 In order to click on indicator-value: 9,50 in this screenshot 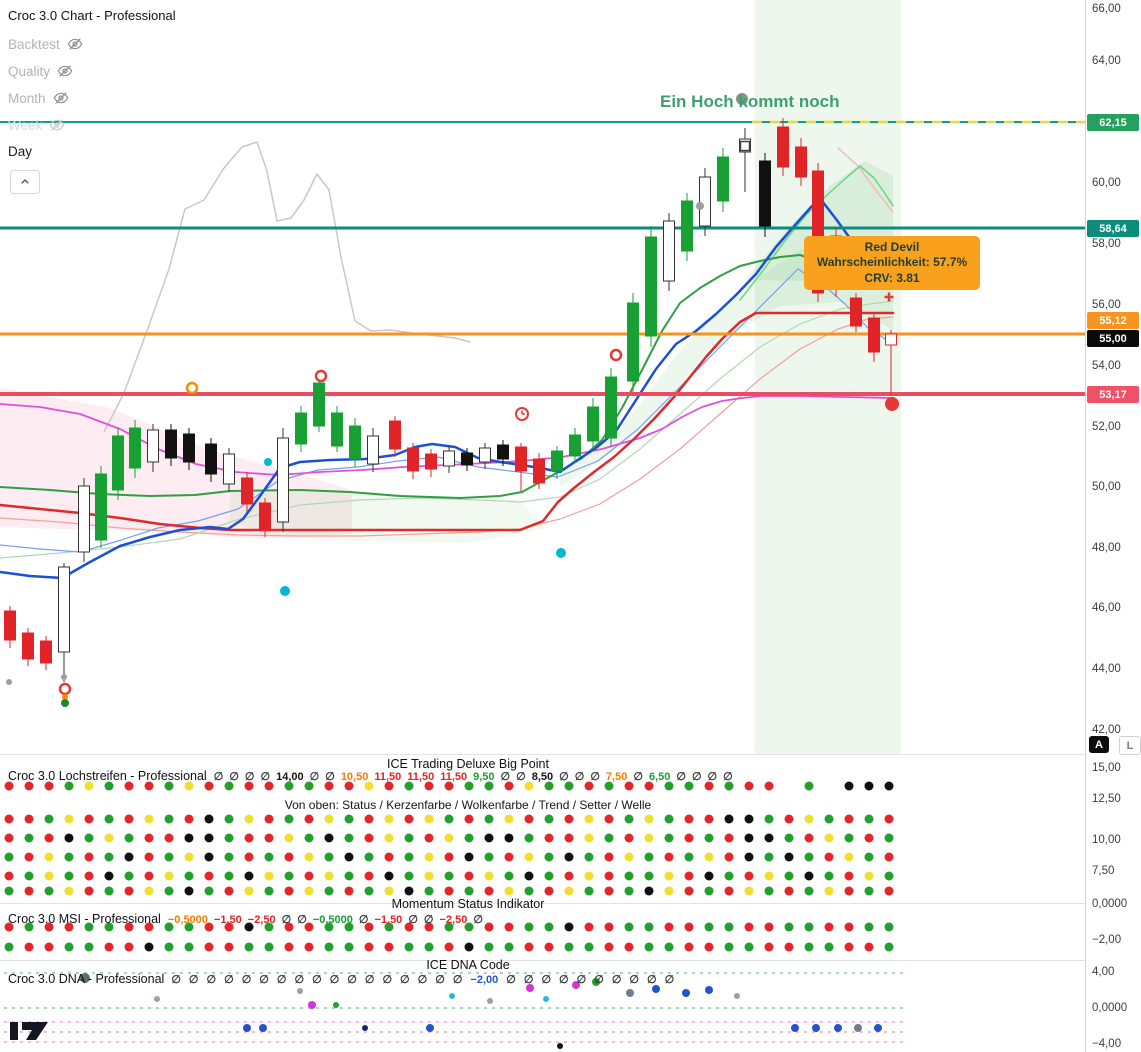, I will do `click(484, 777)`.